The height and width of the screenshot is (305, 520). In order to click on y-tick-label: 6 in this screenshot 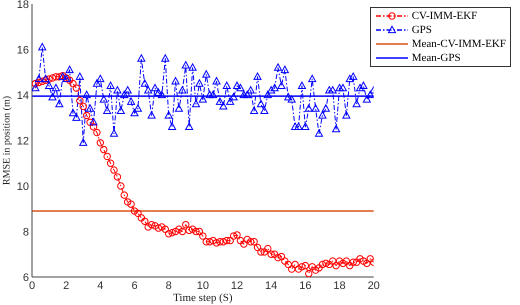, I will do `click(25, 278)`.